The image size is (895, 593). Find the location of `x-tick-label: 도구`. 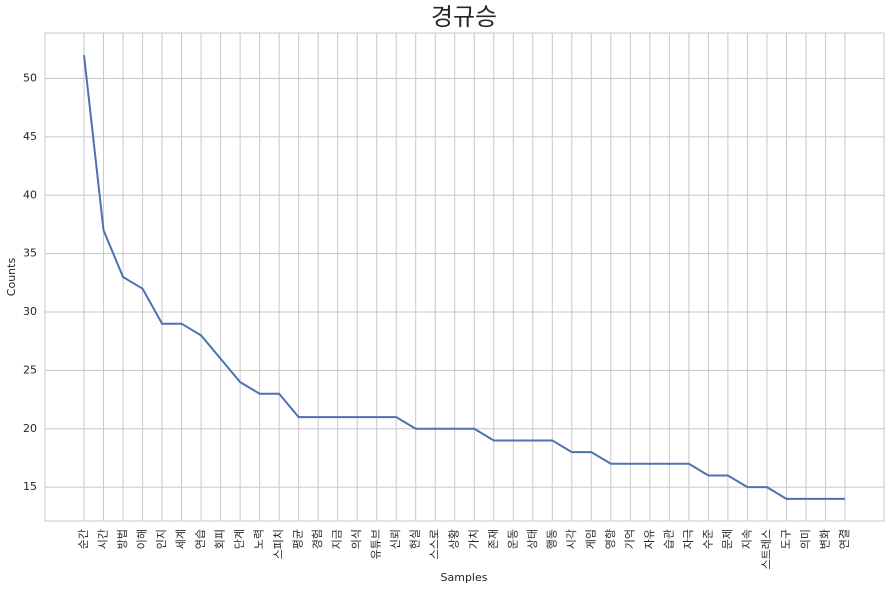

x-tick-label: 도구 is located at coordinates (785, 539).